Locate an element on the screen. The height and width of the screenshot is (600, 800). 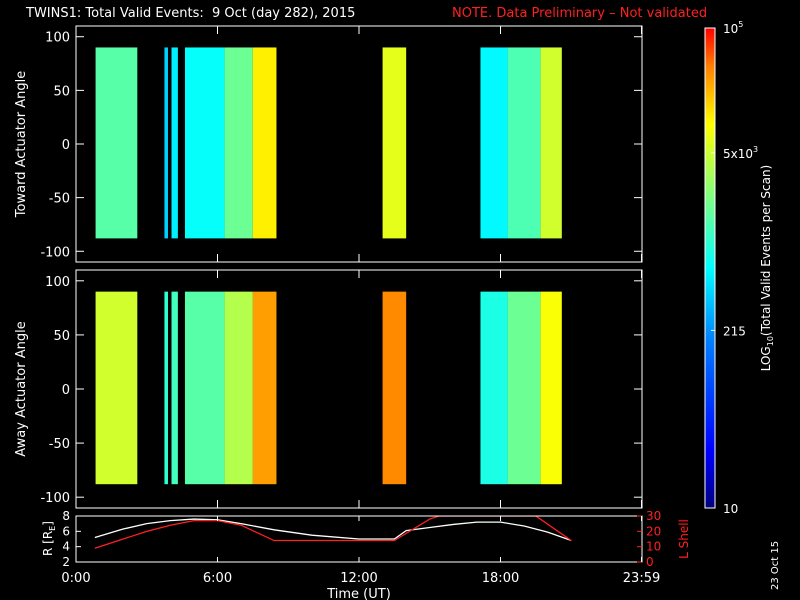
r-distance-line is located at coordinates (333, 530).